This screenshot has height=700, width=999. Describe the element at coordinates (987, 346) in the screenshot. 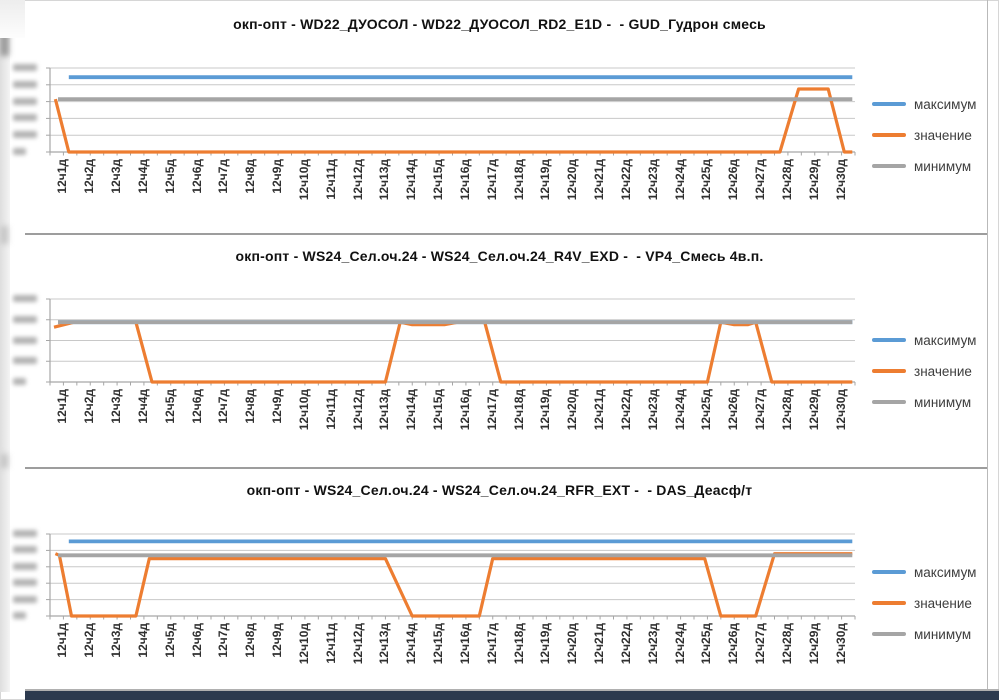

I see `sheet-right-border` at that location.